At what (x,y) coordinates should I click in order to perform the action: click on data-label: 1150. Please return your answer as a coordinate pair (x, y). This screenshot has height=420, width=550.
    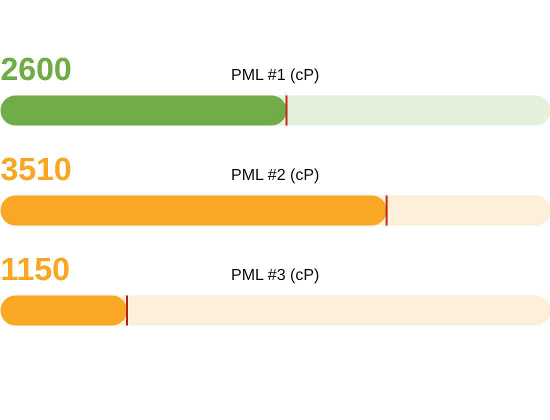
    Looking at the image, I should click on (35, 269).